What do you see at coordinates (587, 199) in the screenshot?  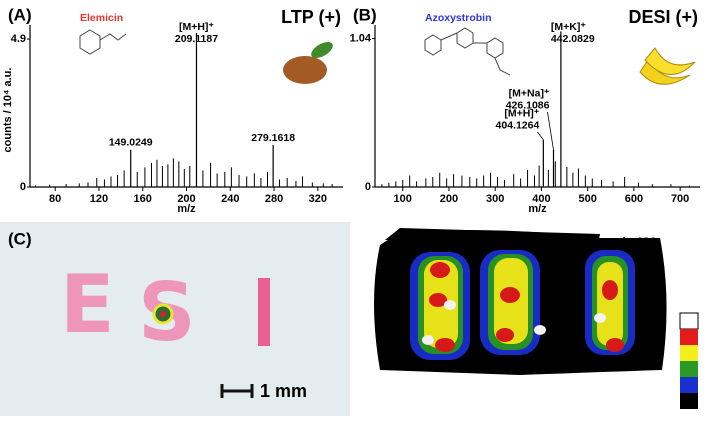 I see `x-tick-label: 500` at bounding box center [587, 199].